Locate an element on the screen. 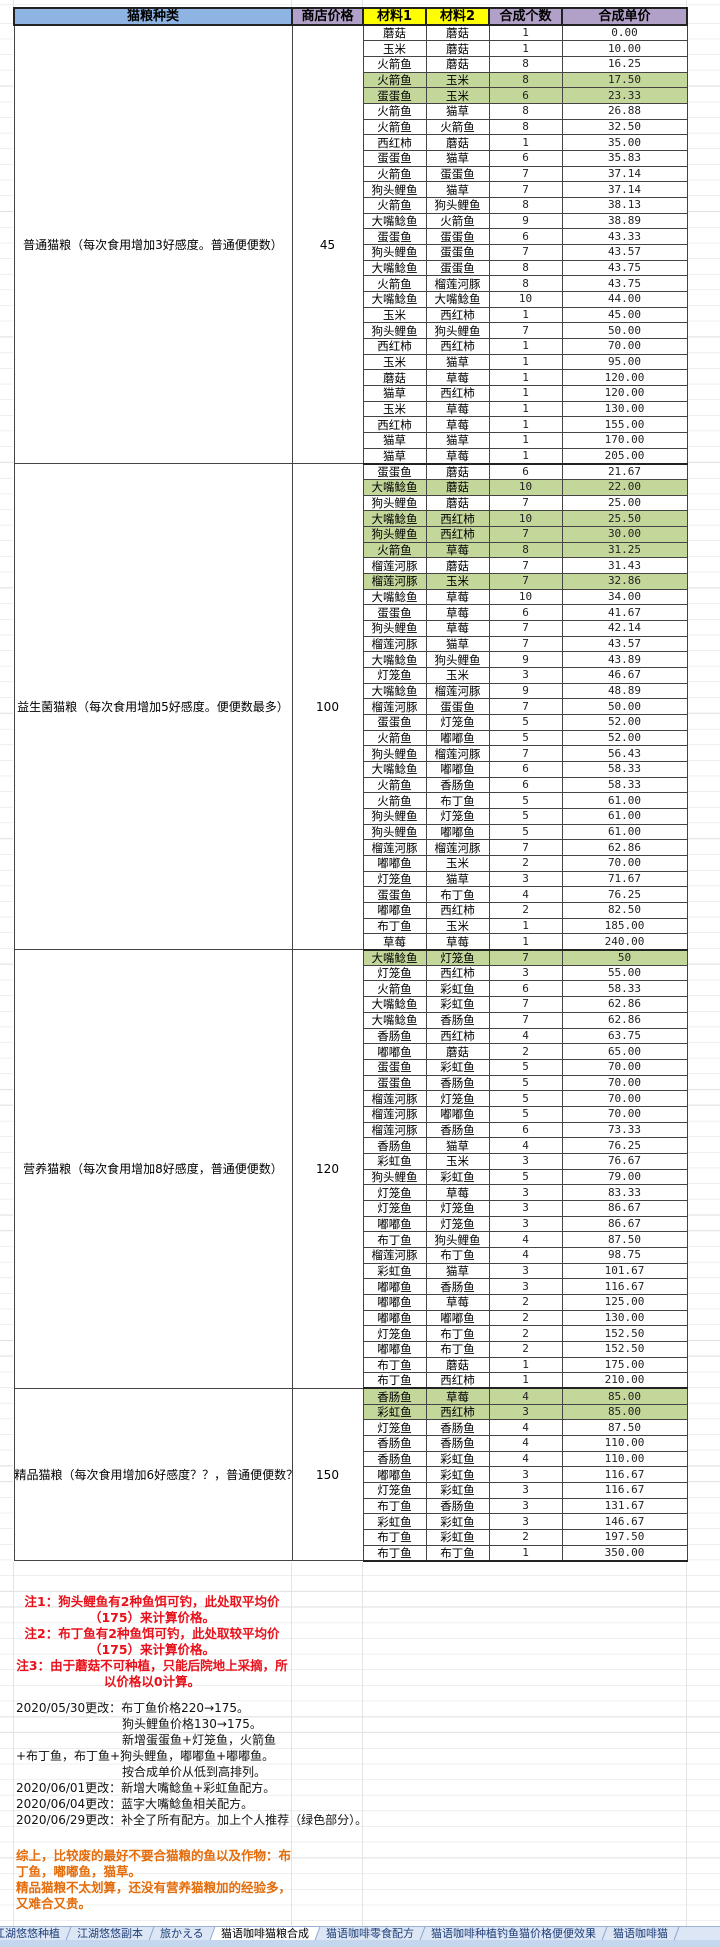 This screenshot has height=1947, width=720. unit-price-cell: 73.33 is located at coordinates (624, 1130).